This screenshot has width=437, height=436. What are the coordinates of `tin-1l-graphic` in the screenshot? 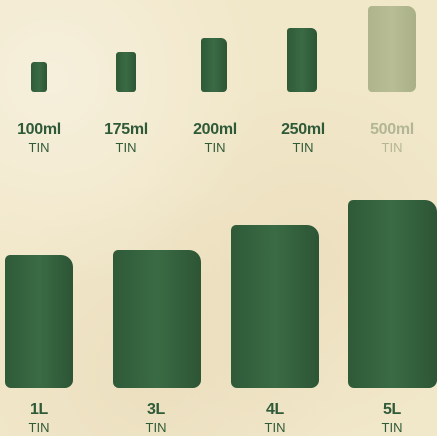 It's located at (39, 321).